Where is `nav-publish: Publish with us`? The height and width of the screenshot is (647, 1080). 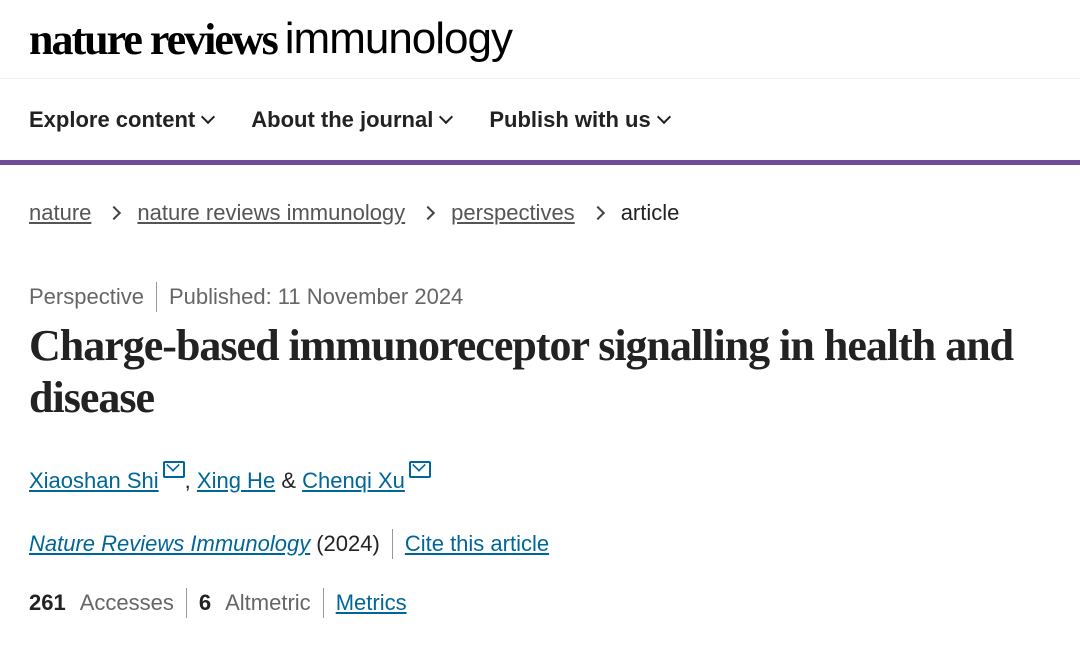
nav-publish: Publish with us is located at coordinates (580, 119).